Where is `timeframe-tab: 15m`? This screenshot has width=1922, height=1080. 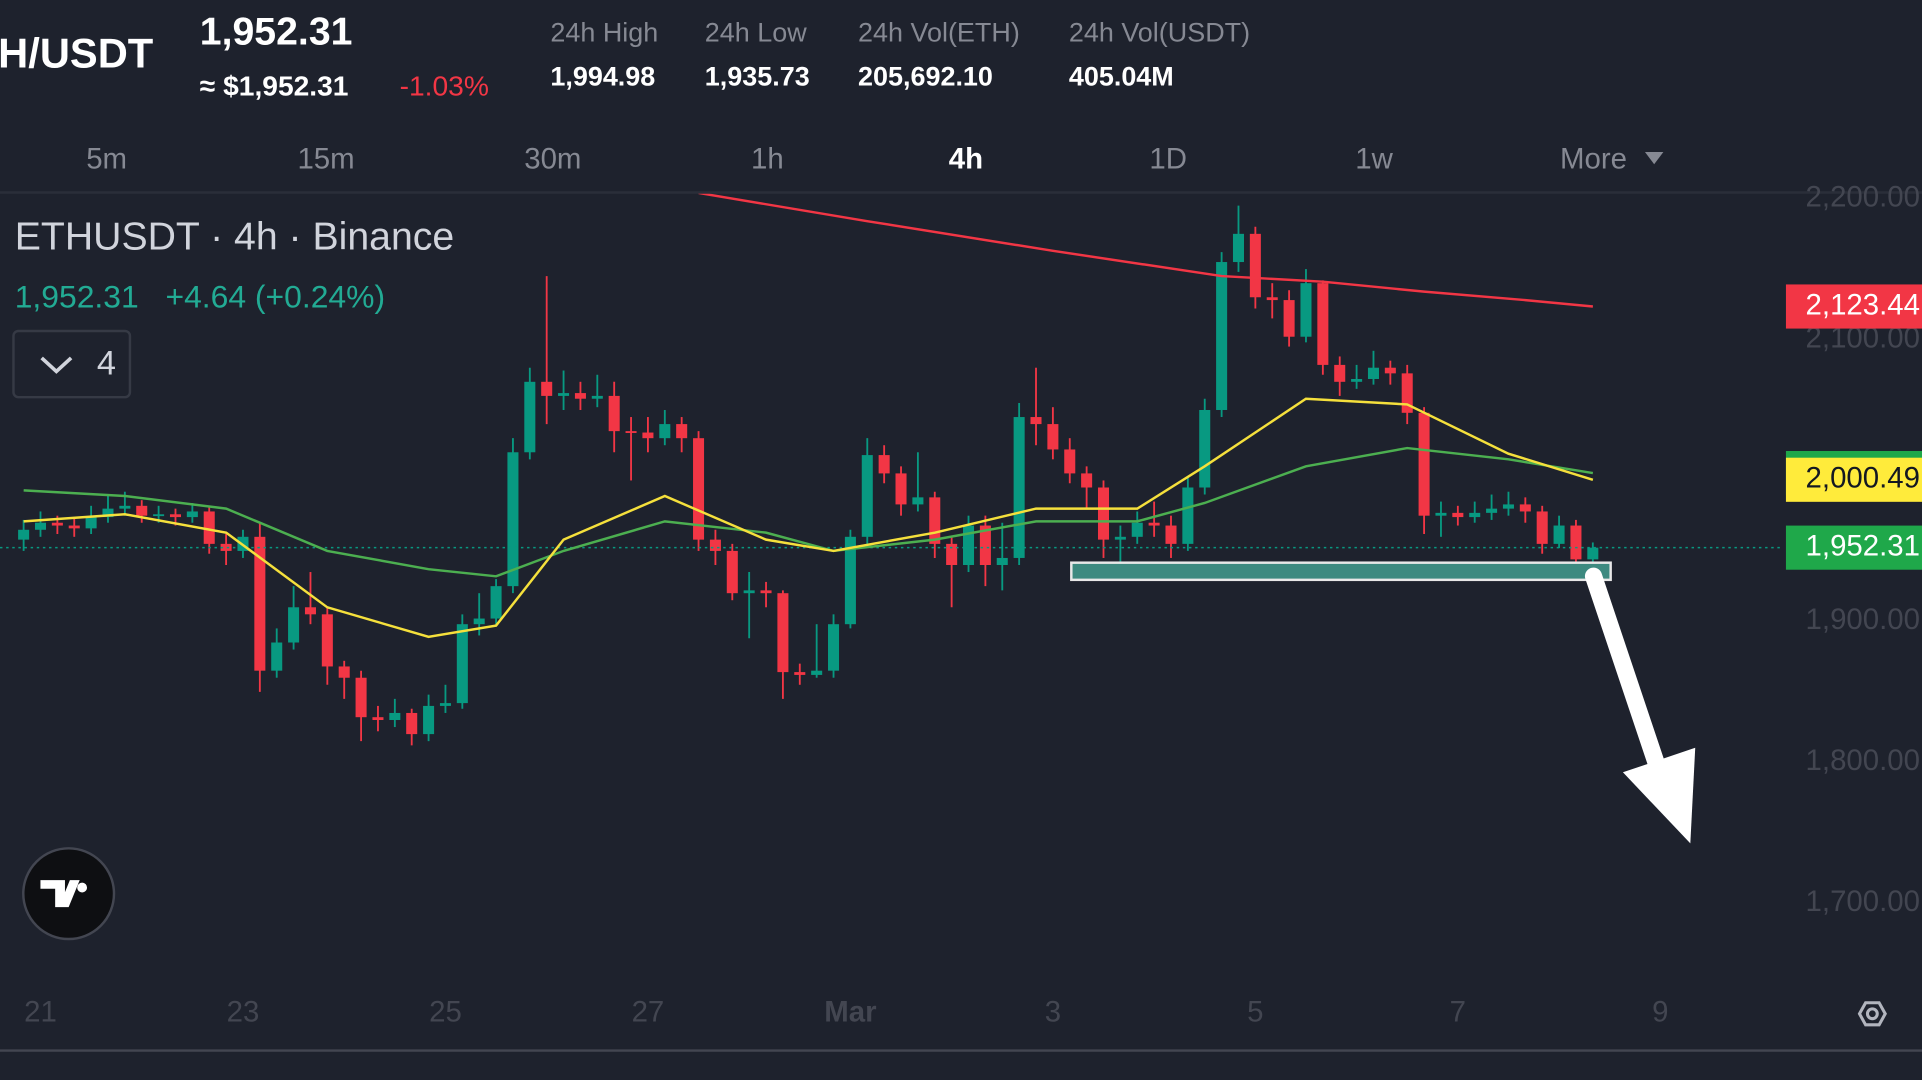 timeframe-tab: 15m is located at coordinates (325, 158).